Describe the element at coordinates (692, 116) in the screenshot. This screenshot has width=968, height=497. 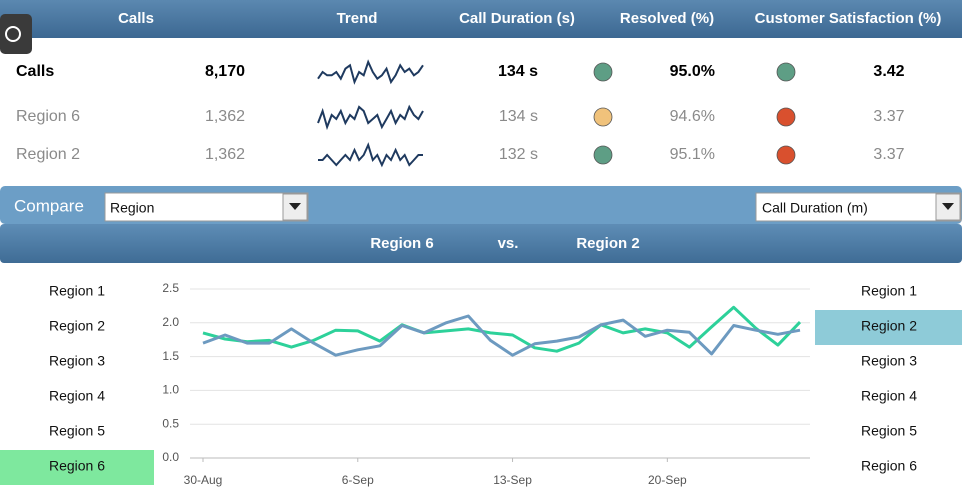
I see `resolved-value: 94.6%` at that location.